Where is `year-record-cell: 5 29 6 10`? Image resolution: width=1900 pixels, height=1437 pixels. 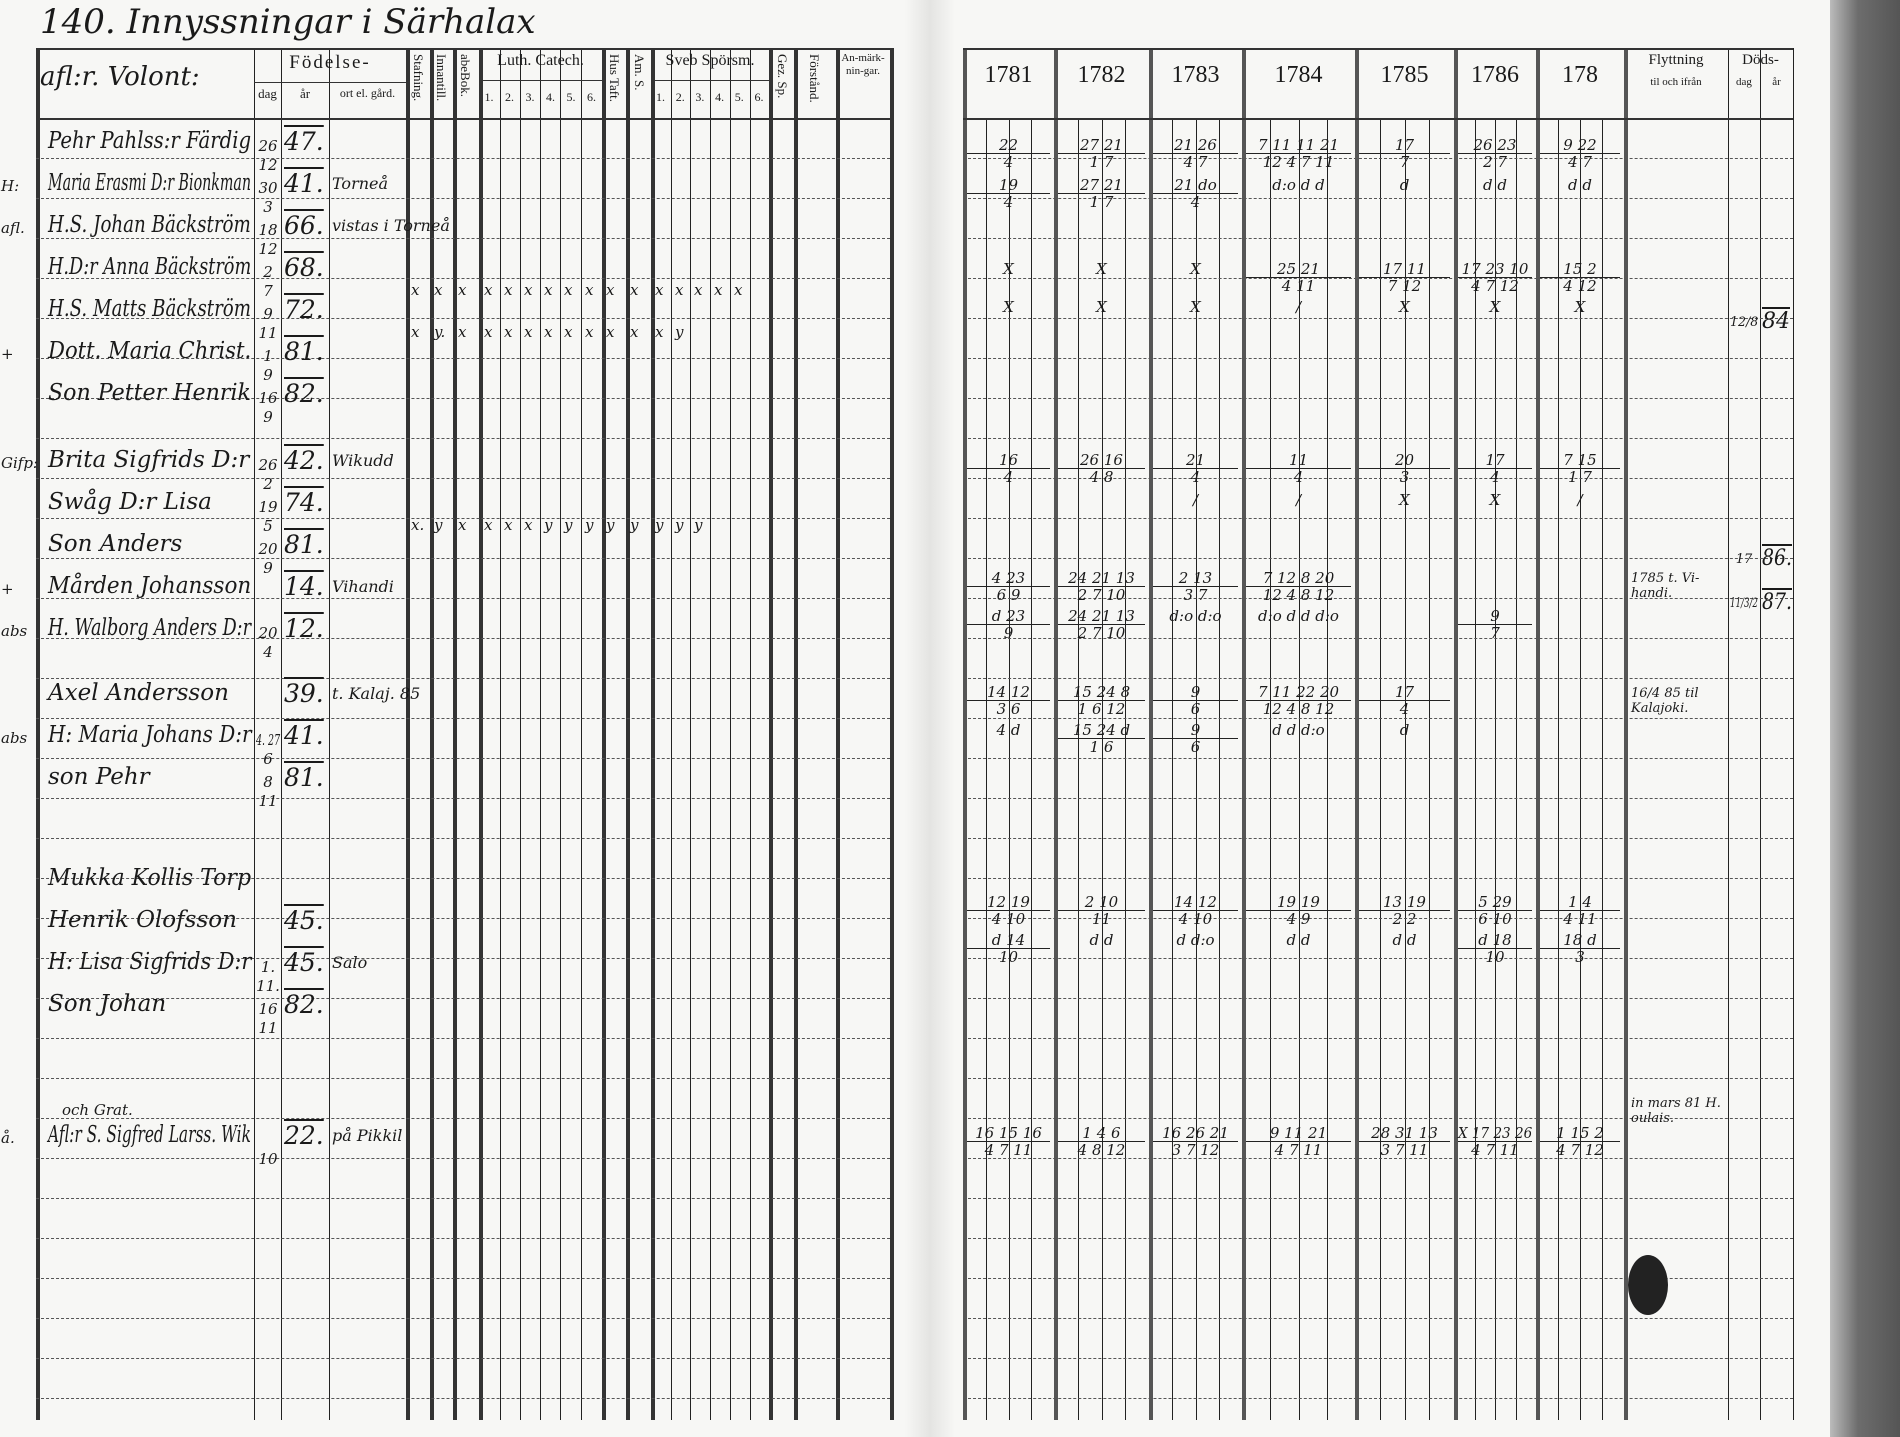
year-record-cell: 5 29 6 10 is located at coordinates (1495, 910).